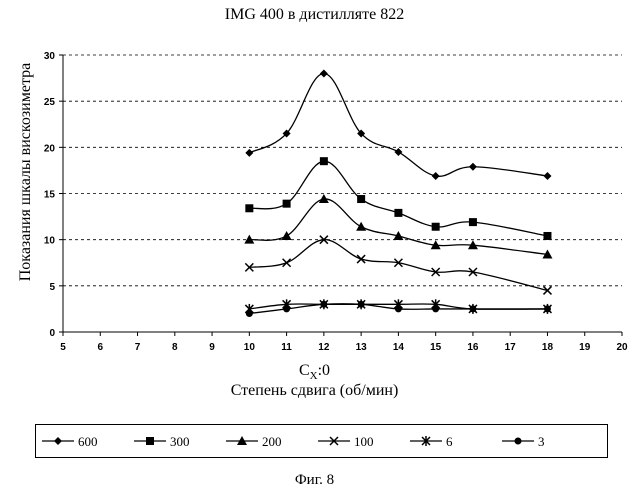 This screenshot has height=500, width=629. What do you see at coordinates (548, 347) in the screenshot?
I see `x-tick-label: 18` at bounding box center [548, 347].